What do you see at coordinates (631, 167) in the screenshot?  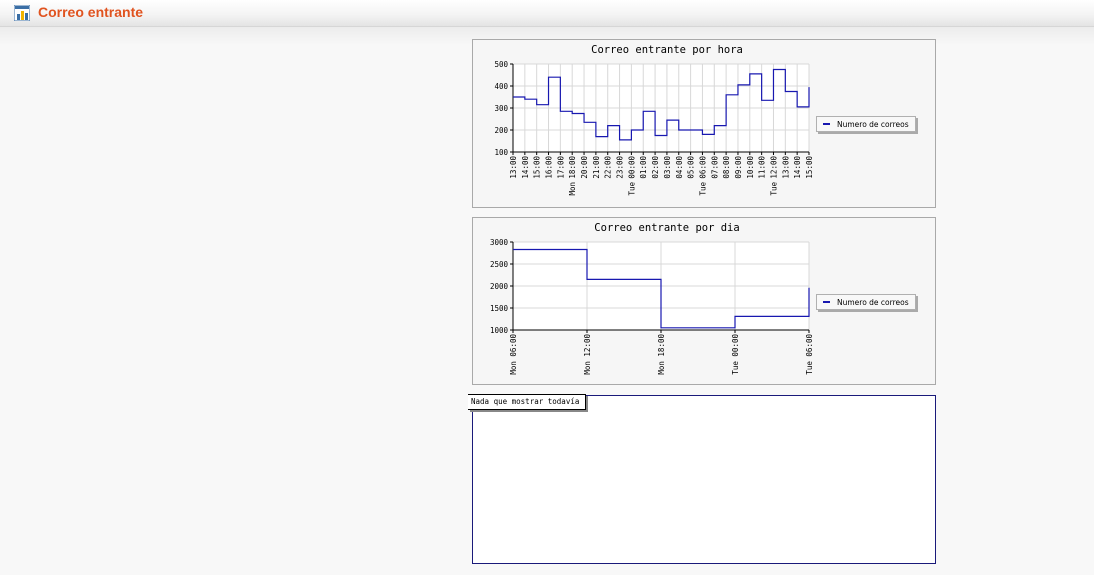 I see `x-tick-label: 00:00` at bounding box center [631, 167].